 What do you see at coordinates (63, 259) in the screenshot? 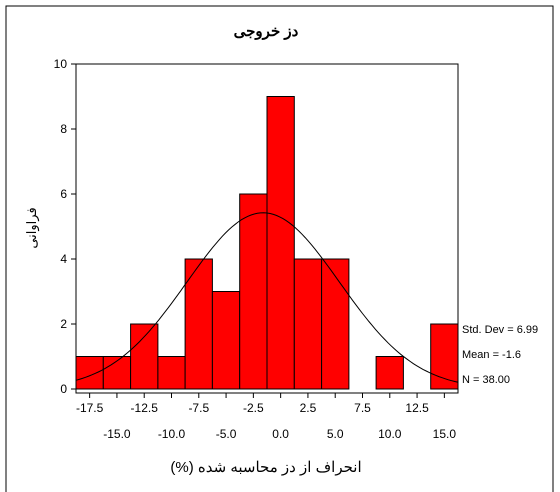
I see `y-tick-label: 4` at bounding box center [63, 259].